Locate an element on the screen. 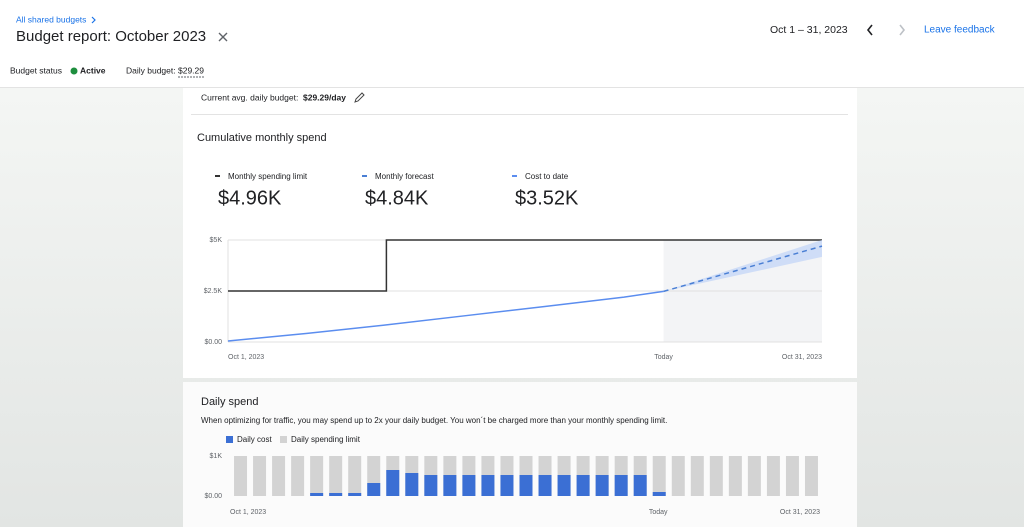  breadcrumb: All shared budgets is located at coordinates (51, 19).